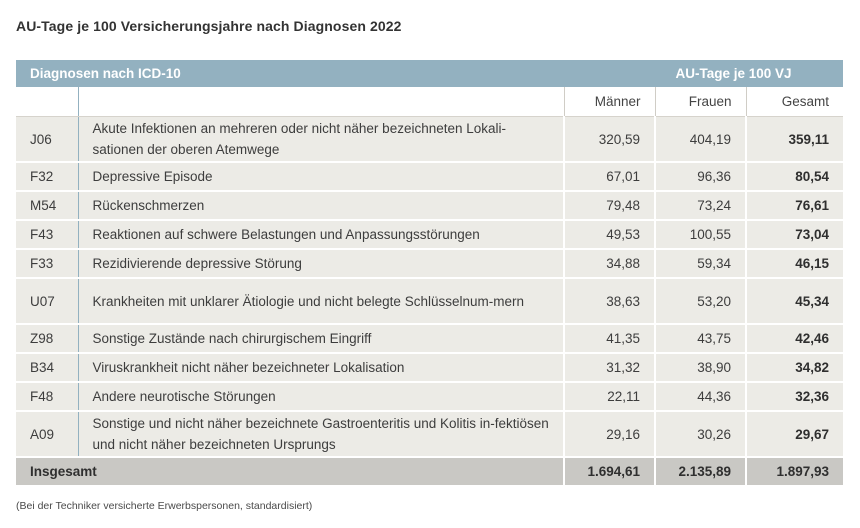 The height and width of the screenshot is (528, 860). What do you see at coordinates (47, 177) in the screenshot?
I see `icd-code: F32` at bounding box center [47, 177].